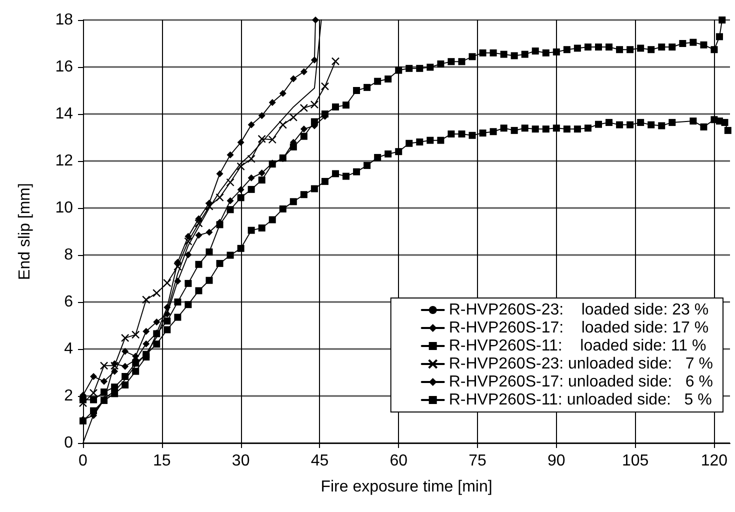 This screenshot has height=512, width=735. I want to click on legend-label: R-HVP260S-23: loaded side: 23 %, so click(578, 310).